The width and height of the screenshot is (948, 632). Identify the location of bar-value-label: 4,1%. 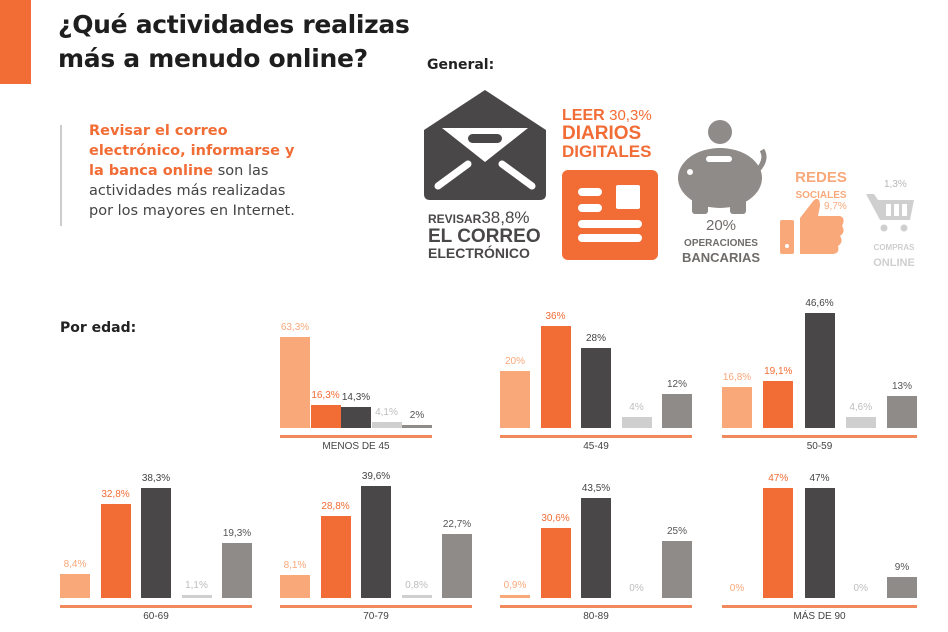
(386, 413).